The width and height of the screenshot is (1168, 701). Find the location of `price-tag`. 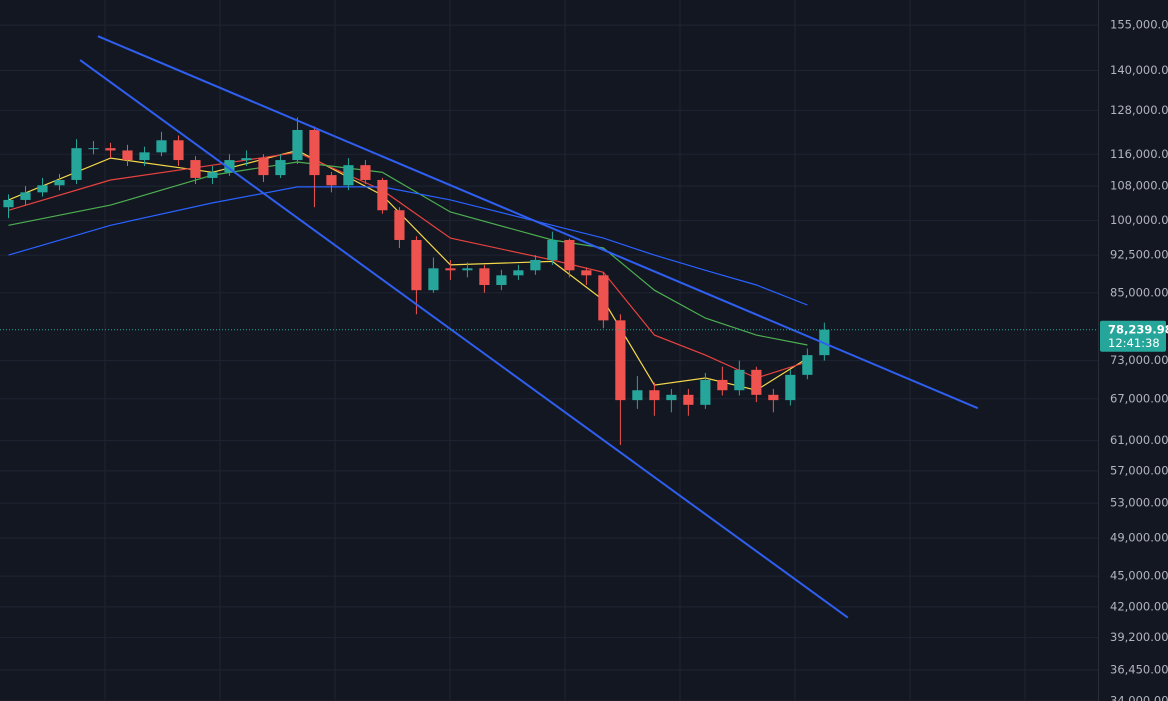

price-tag is located at coordinates (1133, 336).